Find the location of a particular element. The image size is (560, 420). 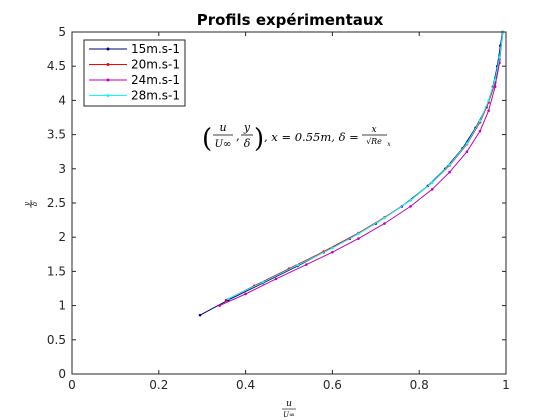

legend-label: 15m.s-1 is located at coordinates (155, 49).